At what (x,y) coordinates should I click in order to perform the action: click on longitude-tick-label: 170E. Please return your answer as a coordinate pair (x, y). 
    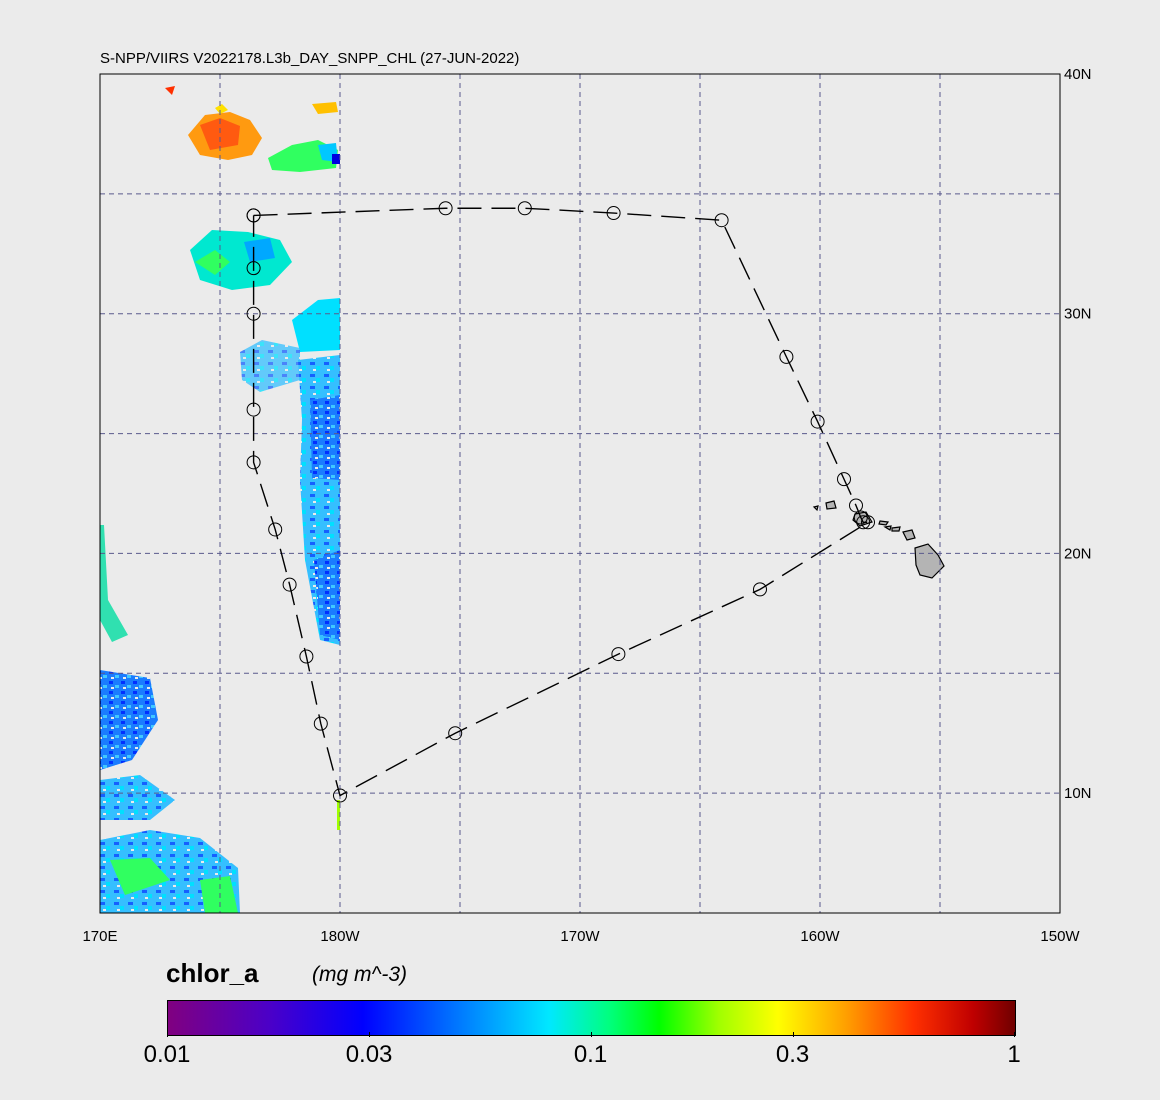
    Looking at the image, I should click on (99, 936).